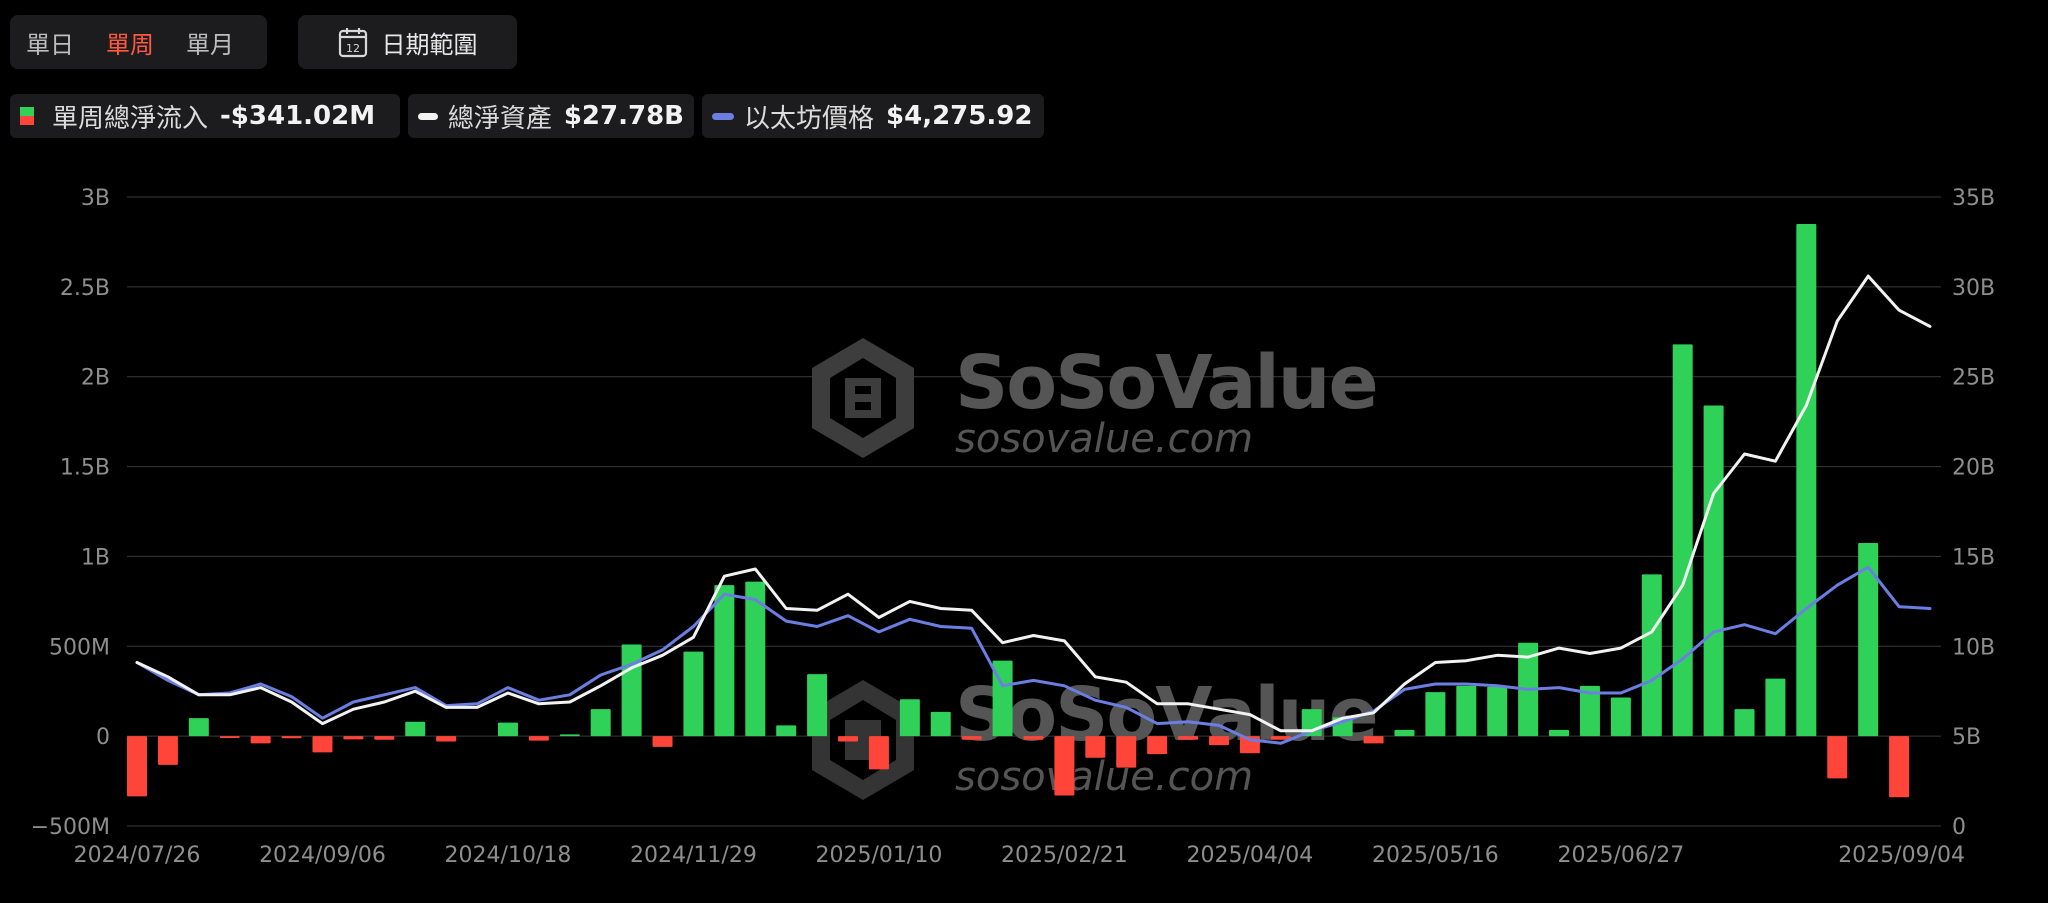 Image resolution: width=2048 pixels, height=903 pixels. What do you see at coordinates (298, 116) in the screenshot?
I see `legend-flow-value: -$341.02M` at bounding box center [298, 116].